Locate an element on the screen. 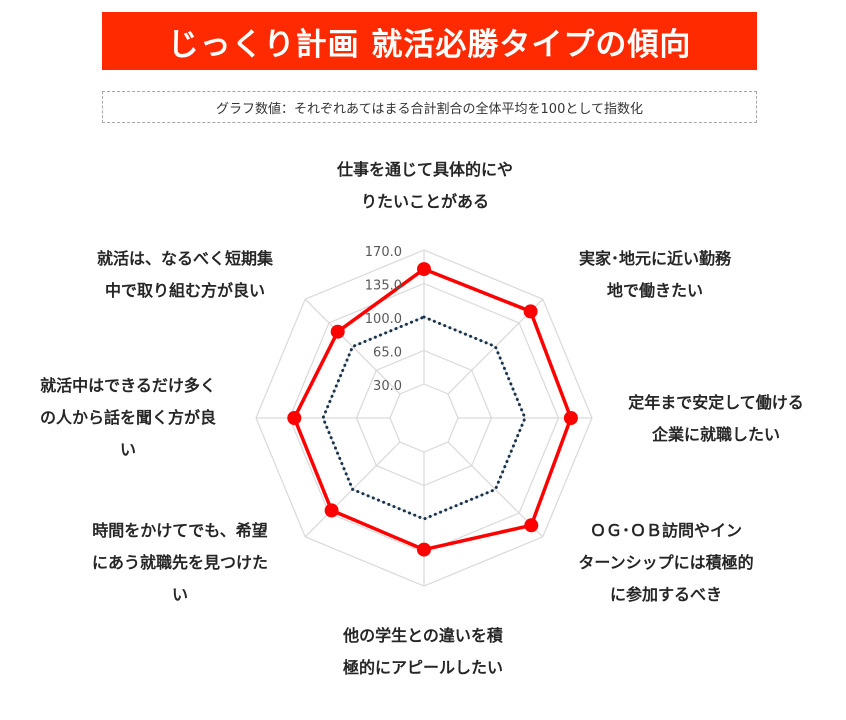  chart-title: じっくり計画 就活必勝タイプの傾向 is located at coordinates (429, 44).